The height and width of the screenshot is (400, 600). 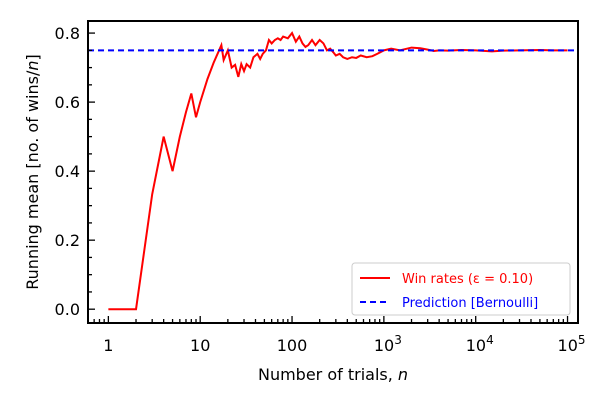 What do you see at coordinates (67, 33) in the screenshot?
I see `y-tick-label: 0.8` at bounding box center [67, 33].